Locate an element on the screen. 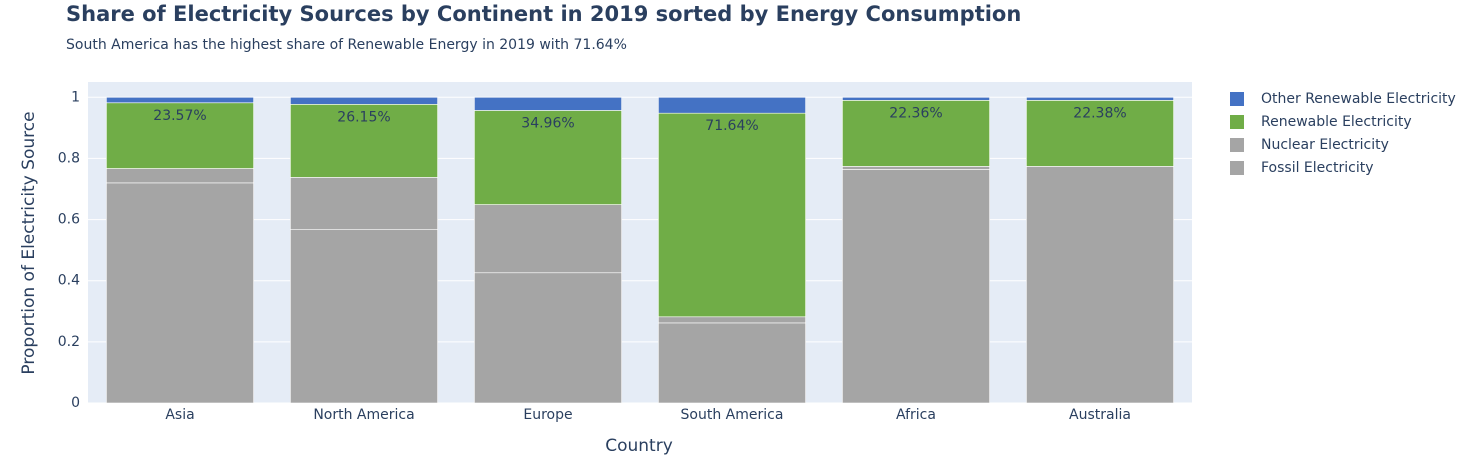 Image resolution: width=1472 pixels, height=467 pixels. legend-label: Nuclear Electricity is located at coordinates (1325, 145).